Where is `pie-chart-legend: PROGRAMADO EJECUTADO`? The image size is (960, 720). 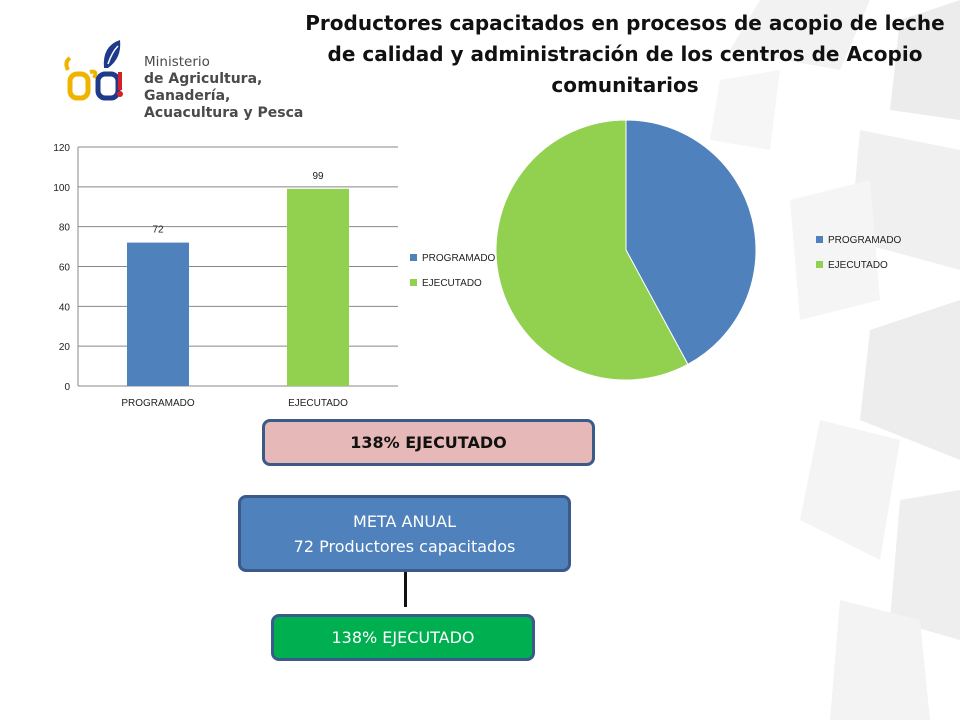 pie-chart-legend: PROGRAMADO EJECUTADO is located at coordinates (859, 253).